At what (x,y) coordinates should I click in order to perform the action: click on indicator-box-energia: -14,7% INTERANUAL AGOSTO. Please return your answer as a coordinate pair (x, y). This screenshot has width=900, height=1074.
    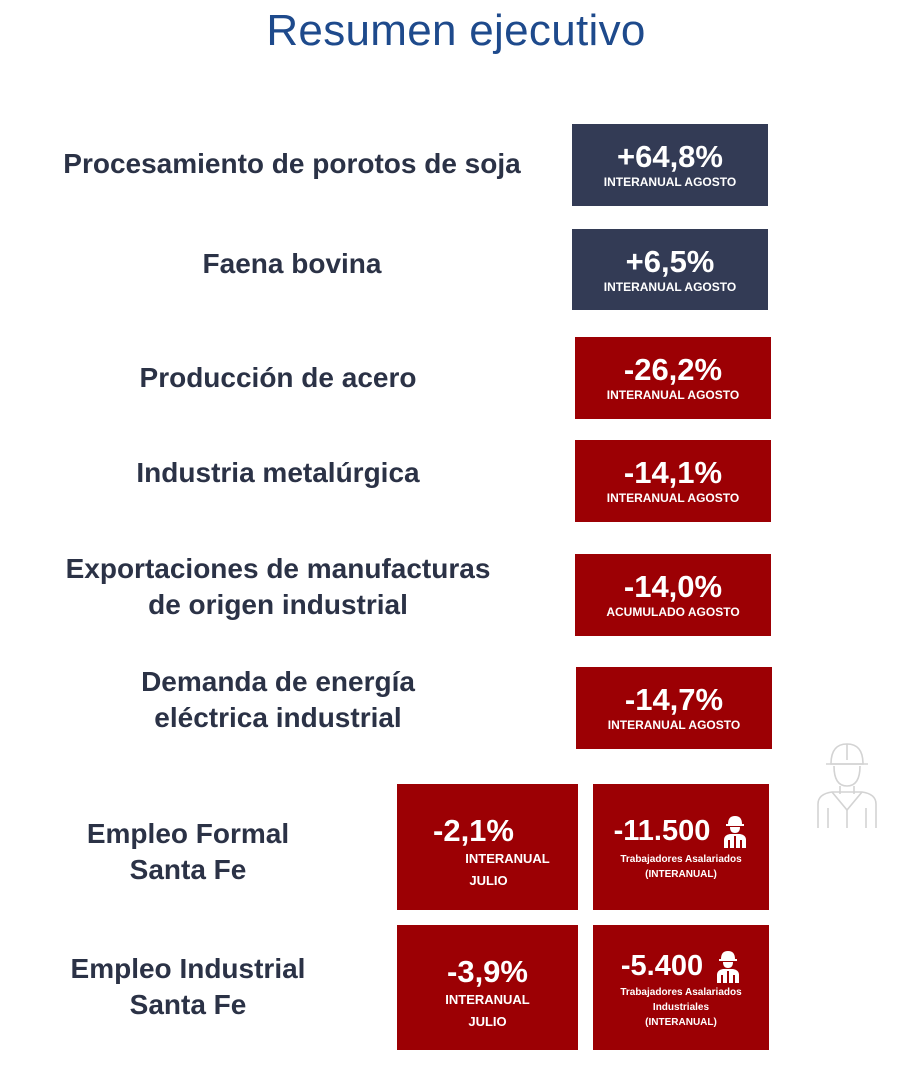
    Looking at the image, I should click on (674, 708).